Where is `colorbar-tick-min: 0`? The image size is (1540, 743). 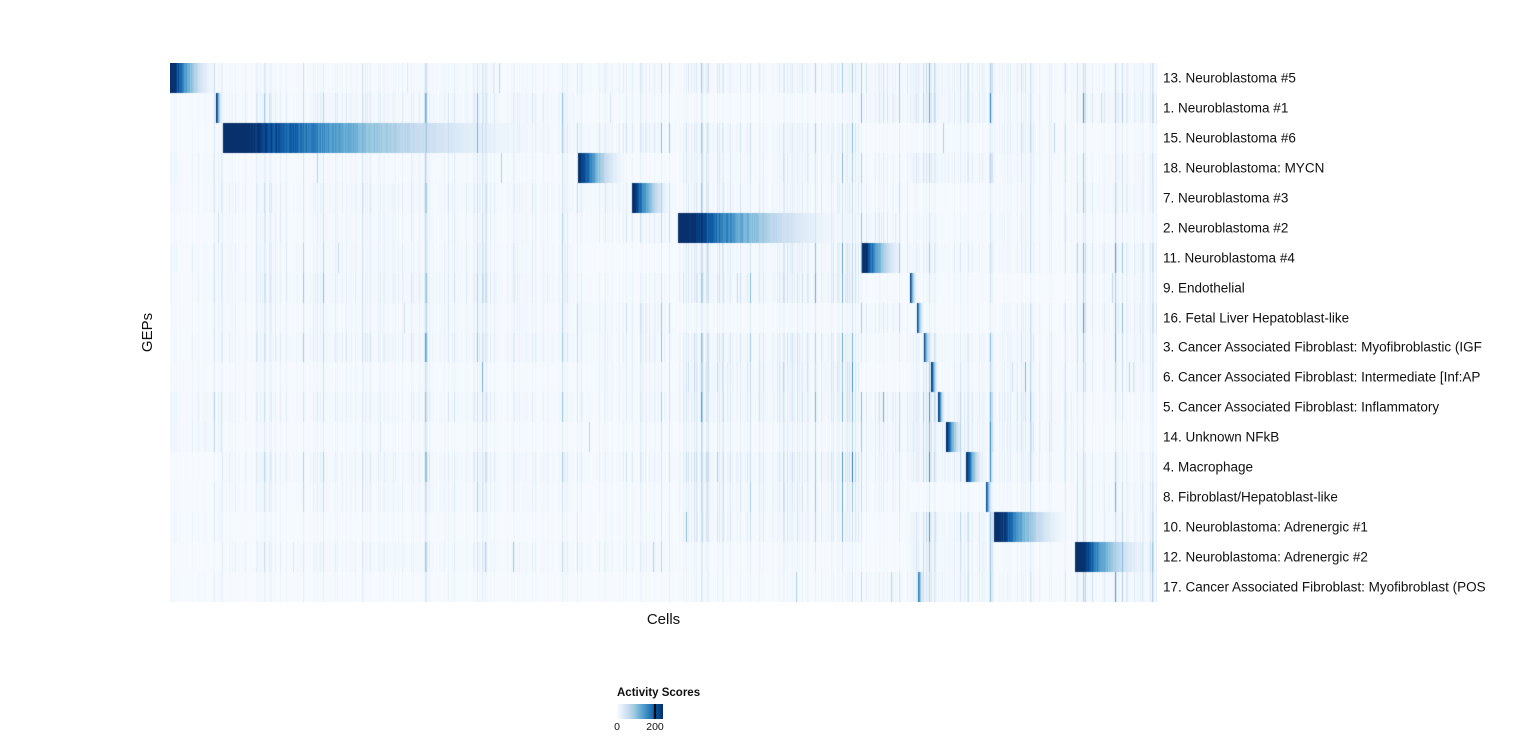
colorbar-tick-min: 0 is located at coordinates (617, 727).